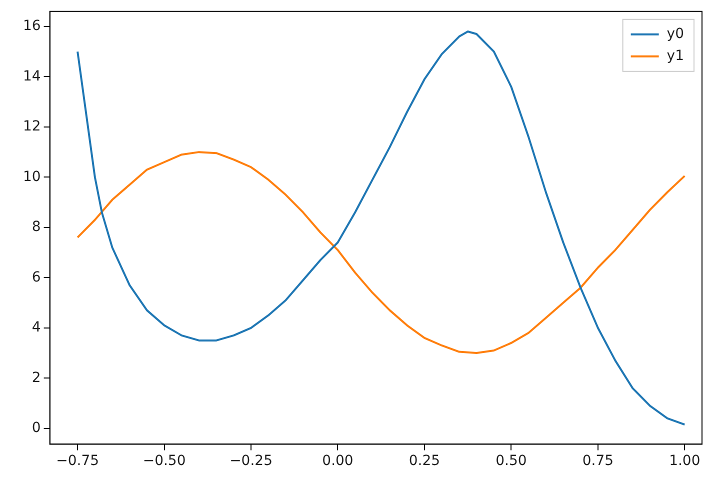 The width and height of the screenshot is (720, 493). What do you see at coordinates (338, 461) in the screenshot?
I see `x-tick-label: 0.00` at bounding box center [338, 461].